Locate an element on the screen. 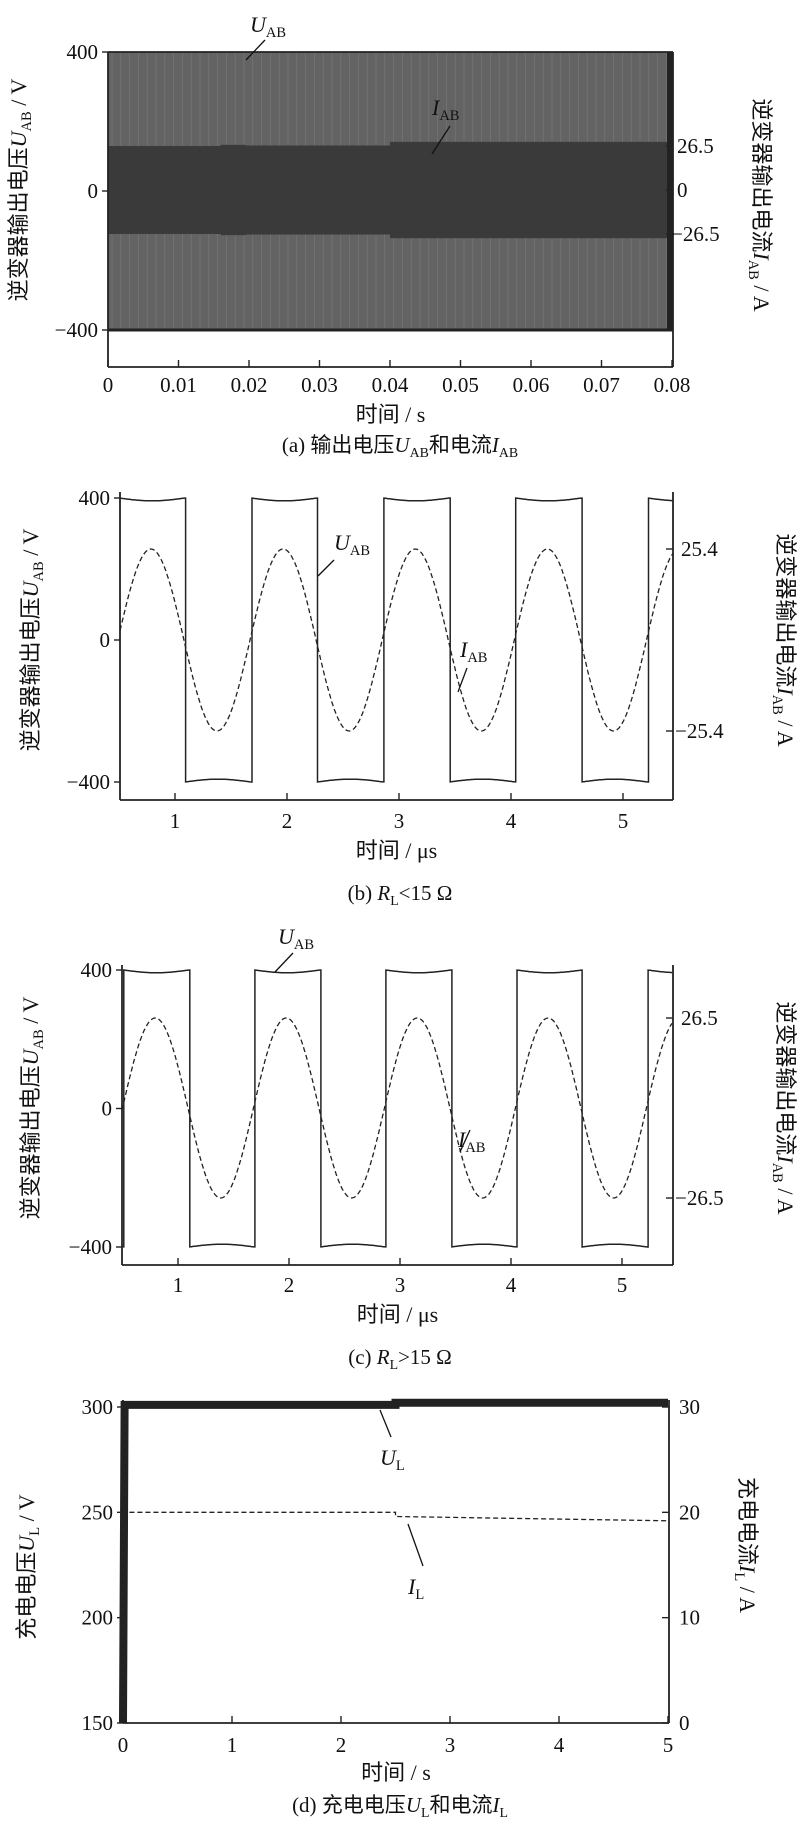 The width and height of the screenshot is (800, 1829). u-ab-right-edge is located at coordinates (670, 191).